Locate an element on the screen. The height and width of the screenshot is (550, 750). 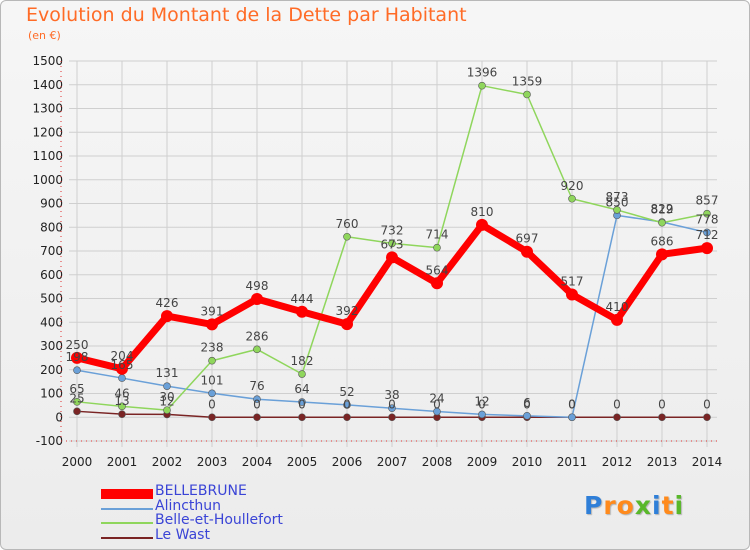
data-label: 857 is located at coordinates (707, 201).